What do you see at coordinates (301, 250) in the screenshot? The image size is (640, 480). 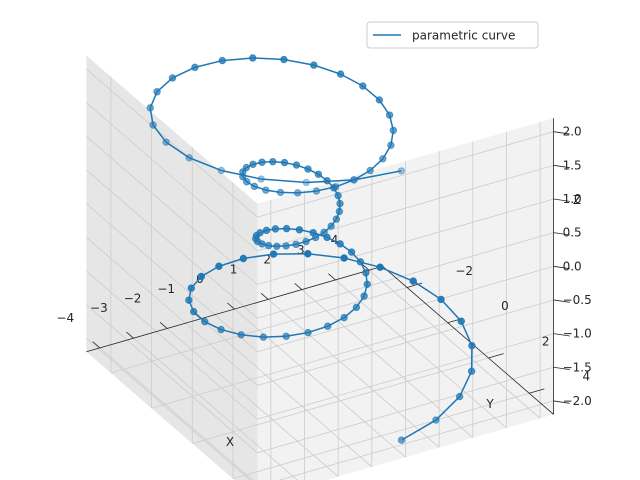 I see `x-tick-label: 3` at bounding box center [301, 250].